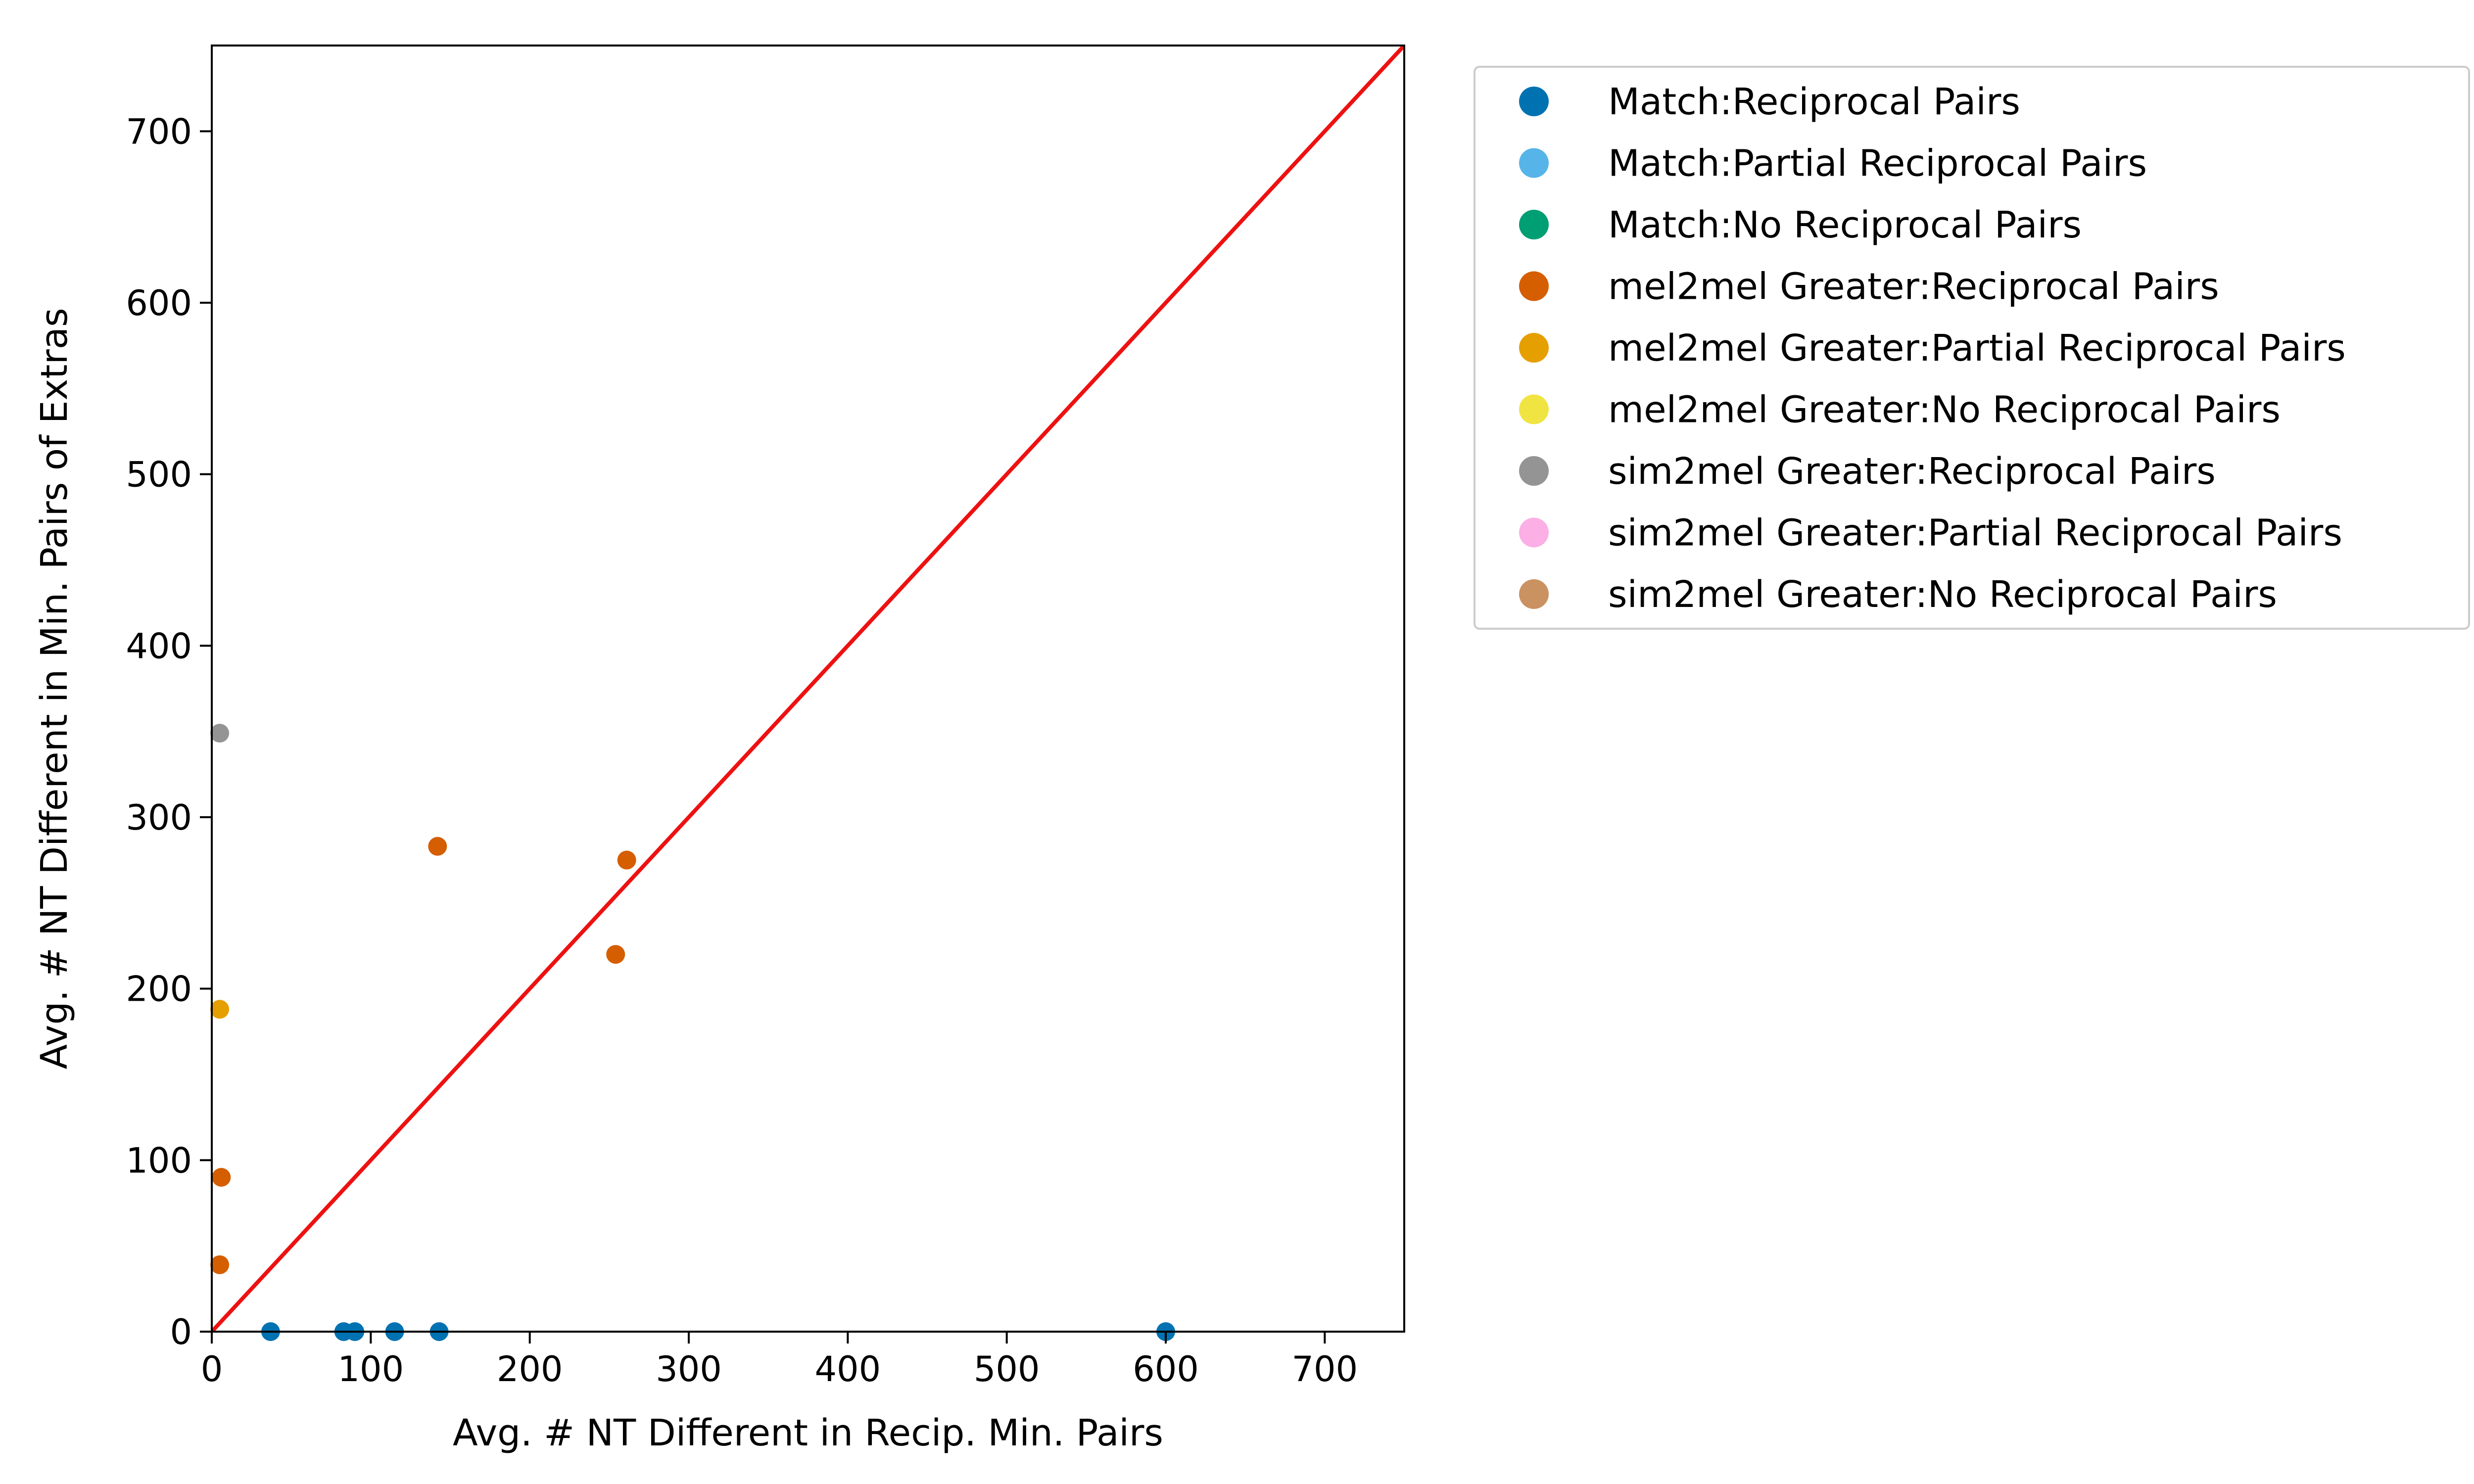 This screenshot has width=2474, height=1484. What do you see at coordinates (159, 131) in the screenshot?
I see `y-tick-label: 700` at bounding box center [159, 131].